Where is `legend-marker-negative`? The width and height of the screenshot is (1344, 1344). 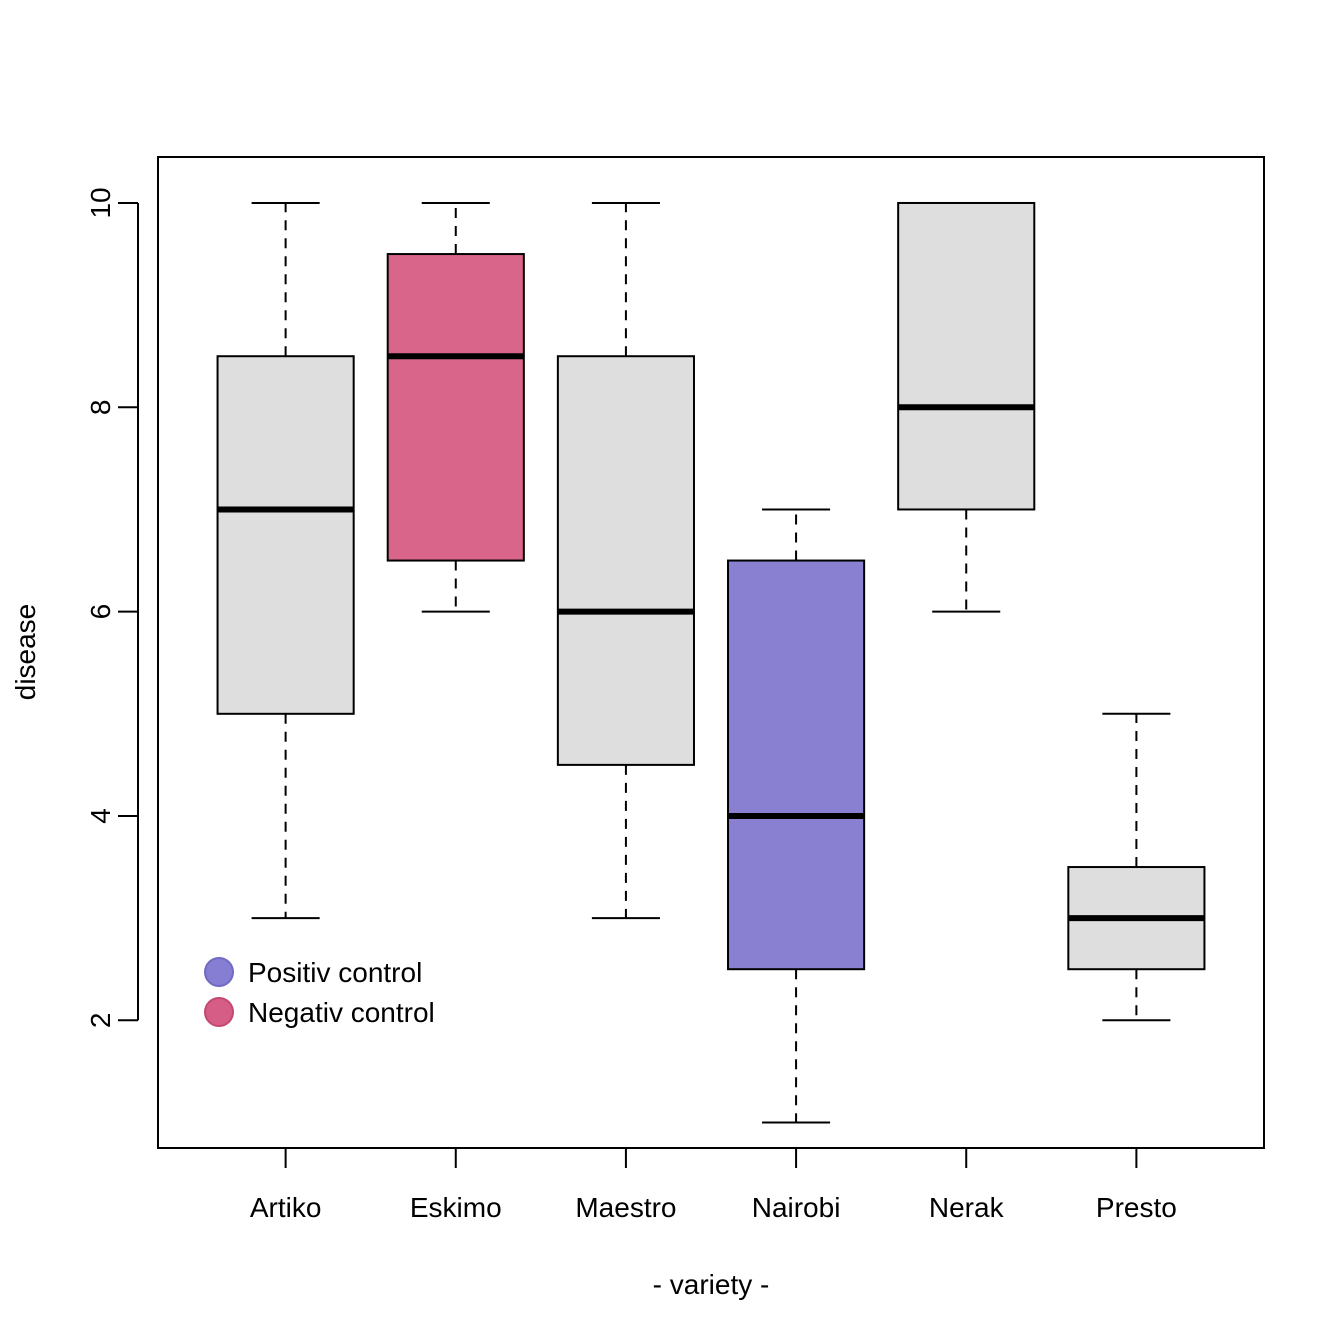 legend-marker-negative is located at coordinates (219, 1012).